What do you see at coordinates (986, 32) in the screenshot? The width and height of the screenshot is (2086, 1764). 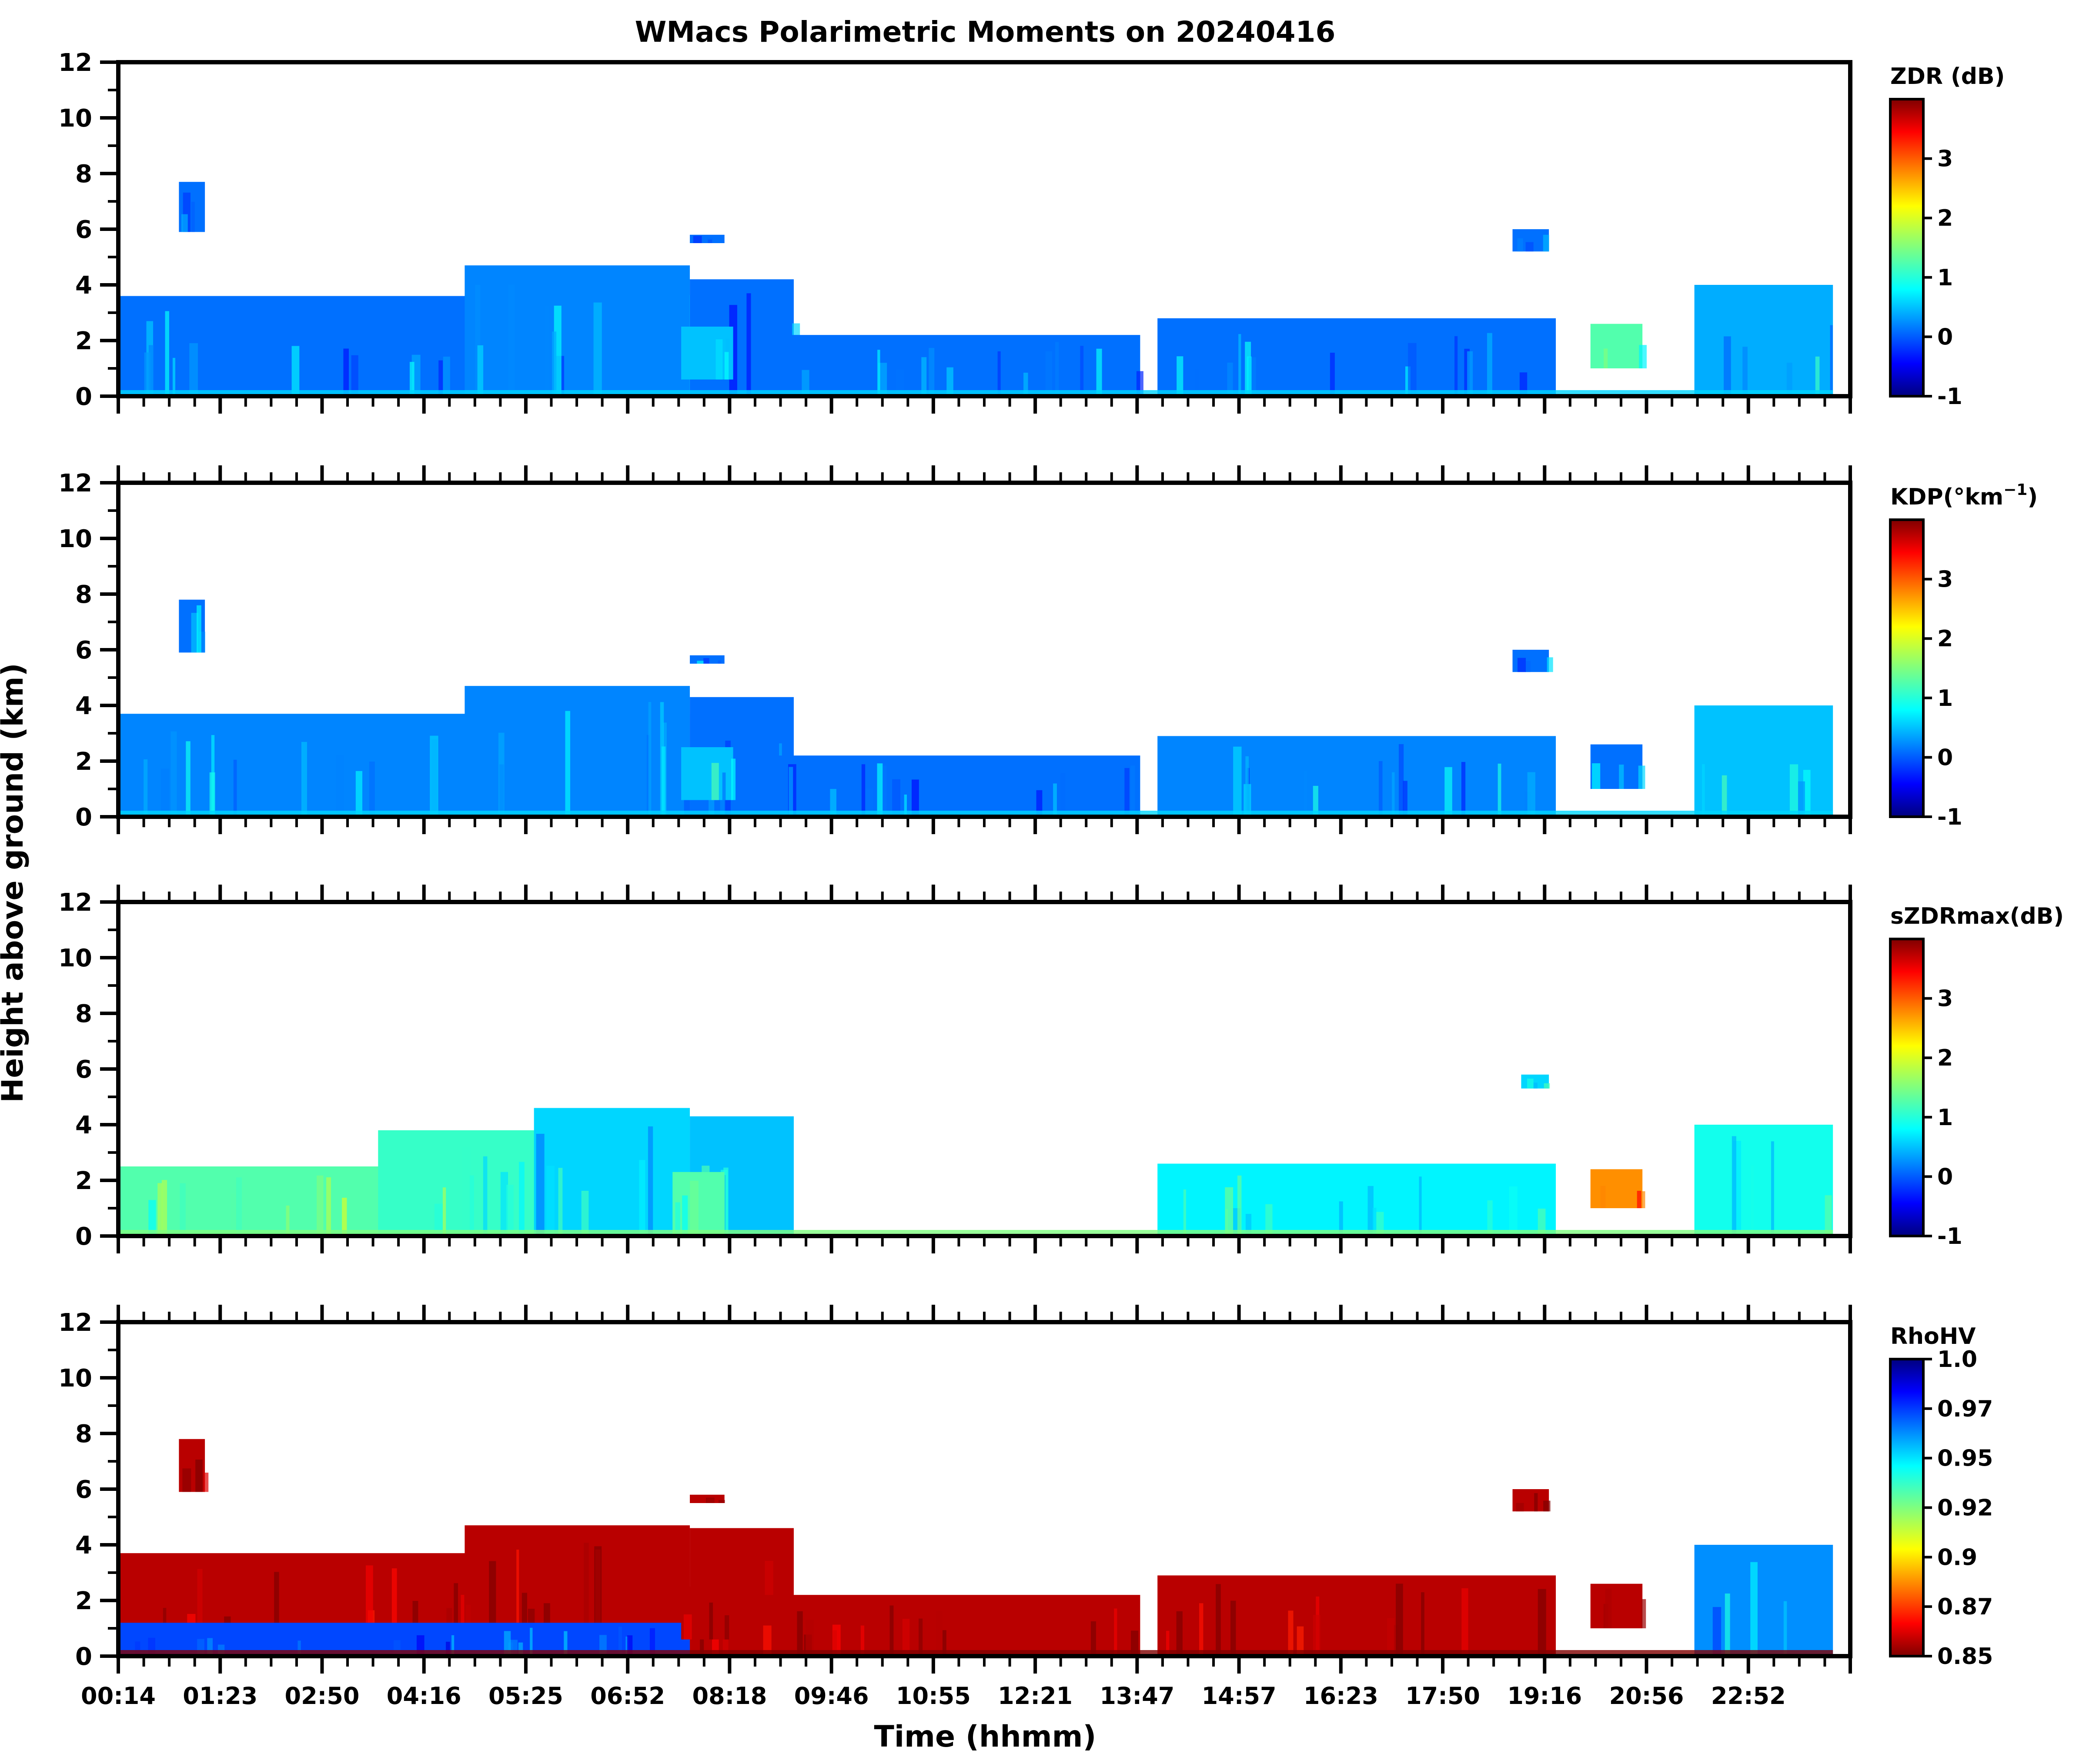 I see `figure-title: WMacs Polarimetric Moments on 20240416` at bounding box center [986, 32].